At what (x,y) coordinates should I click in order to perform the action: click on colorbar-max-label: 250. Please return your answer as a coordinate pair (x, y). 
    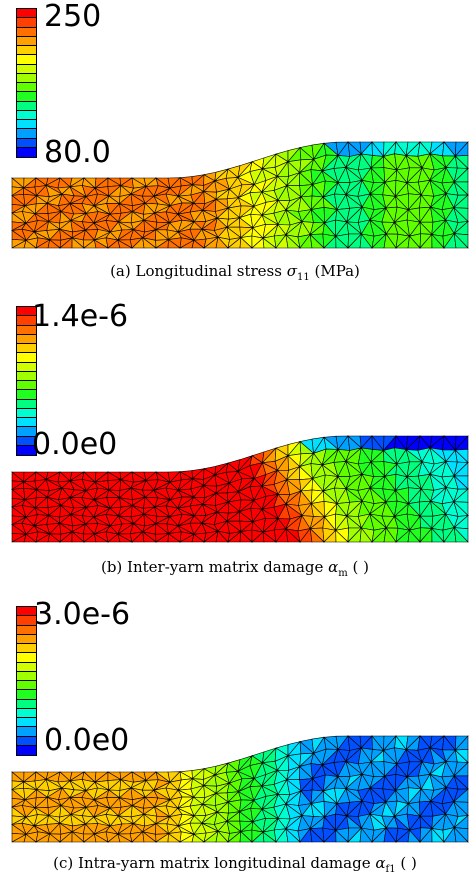
    Looking at the image, I should click on (73, 17).